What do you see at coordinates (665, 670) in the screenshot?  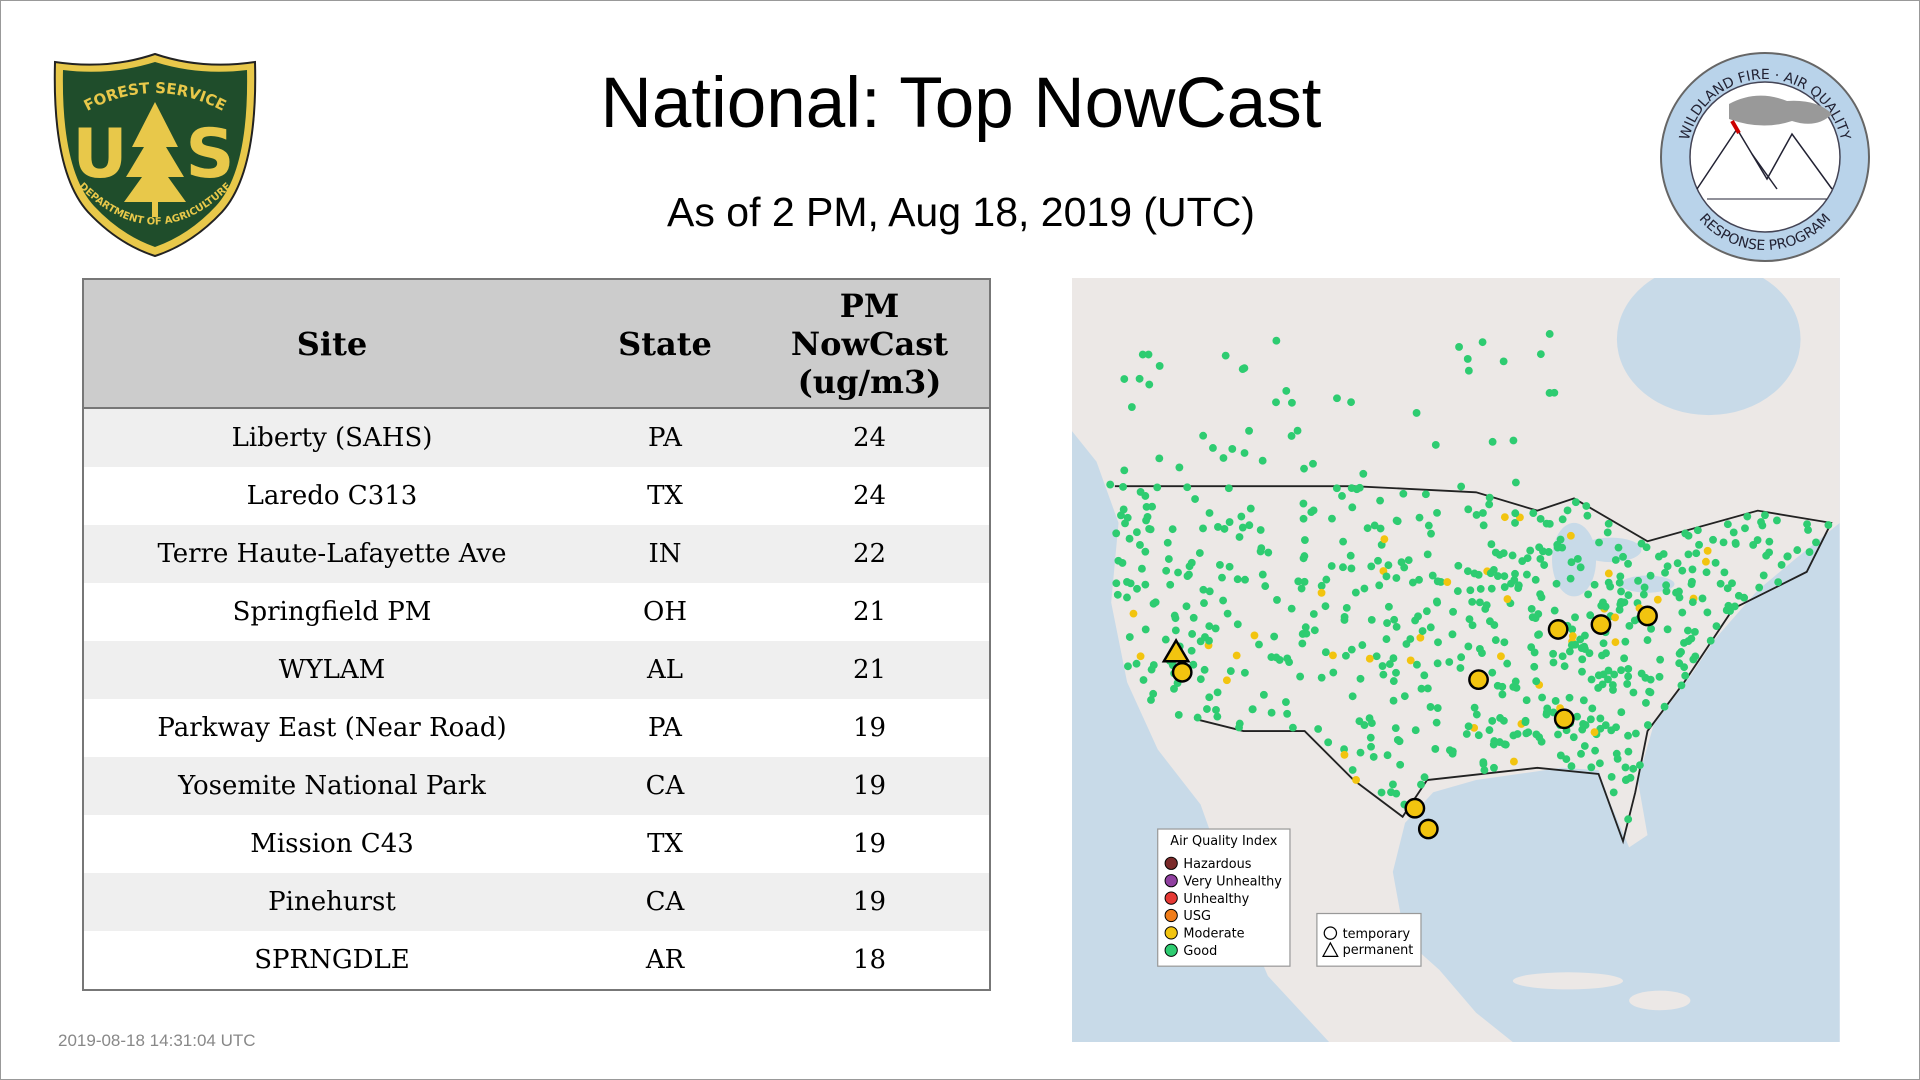 I see `table-cell: AL` at bounding box center [665, 670].